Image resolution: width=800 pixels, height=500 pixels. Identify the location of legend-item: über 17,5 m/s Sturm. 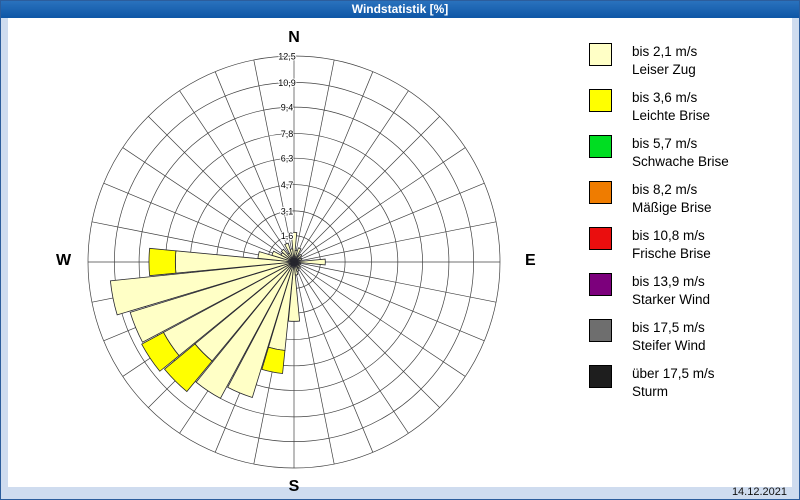
(659, 382).